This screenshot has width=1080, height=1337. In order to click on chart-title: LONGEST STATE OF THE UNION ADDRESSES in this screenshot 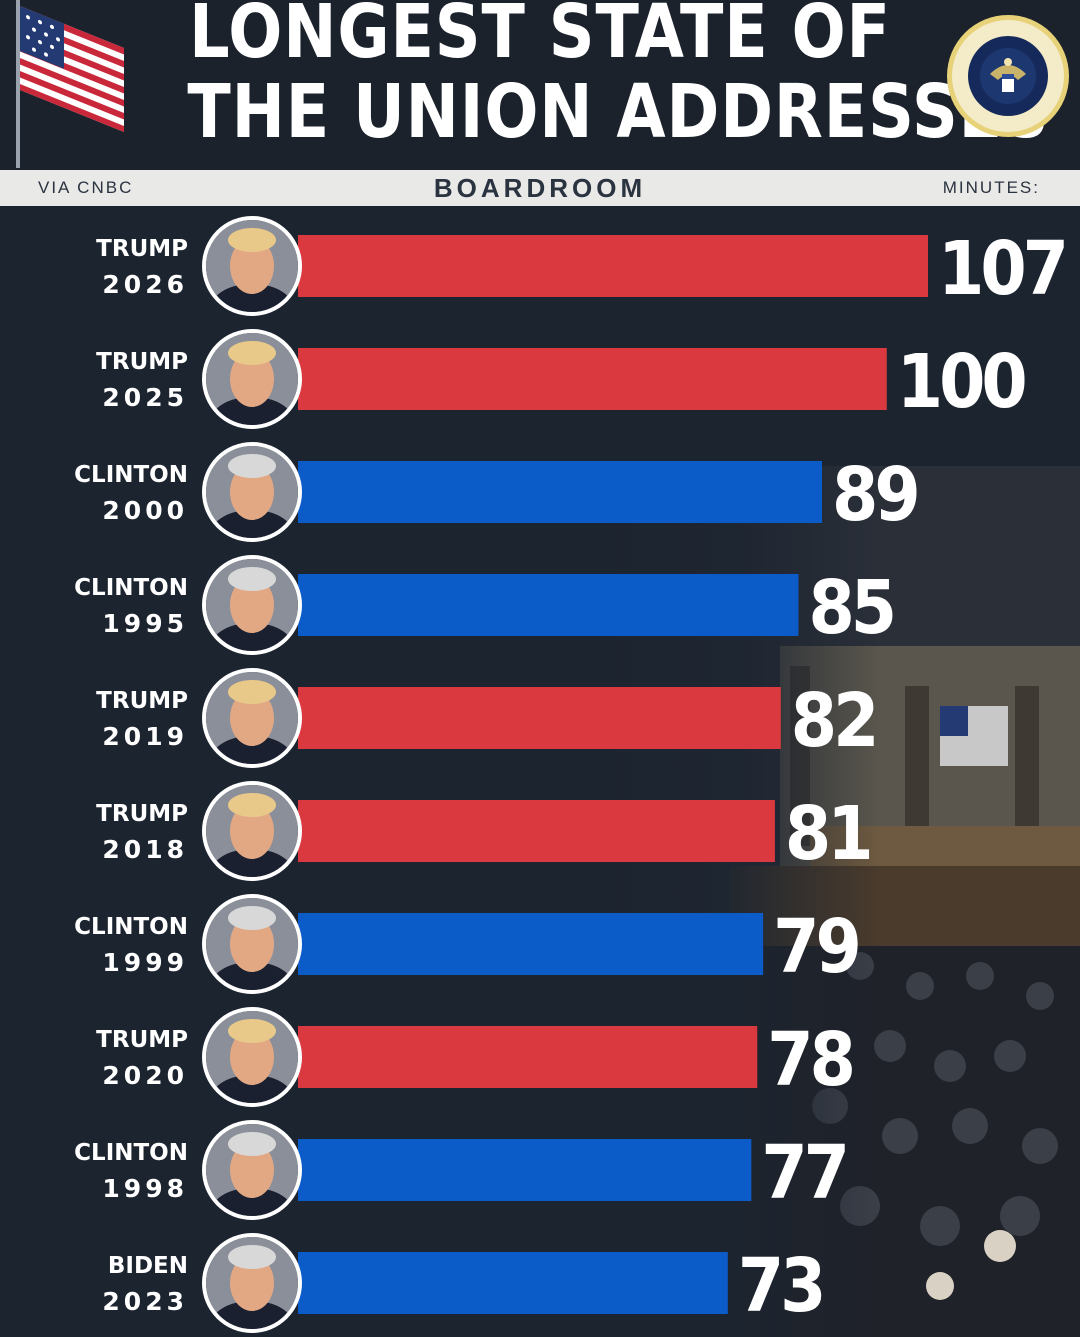, I will do `click(618, 77)`.